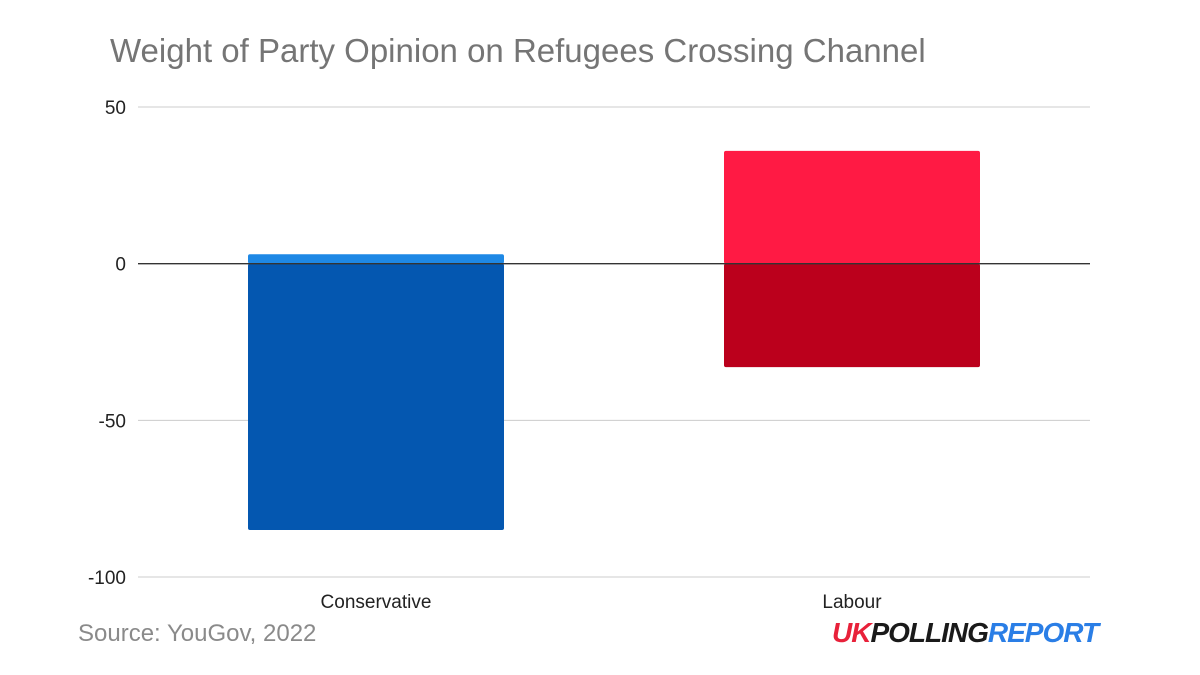  What do you see at coordinates (107, 578) in the screenshot?
I see `y-tick-label: -100` at bounding box center [107, 578].